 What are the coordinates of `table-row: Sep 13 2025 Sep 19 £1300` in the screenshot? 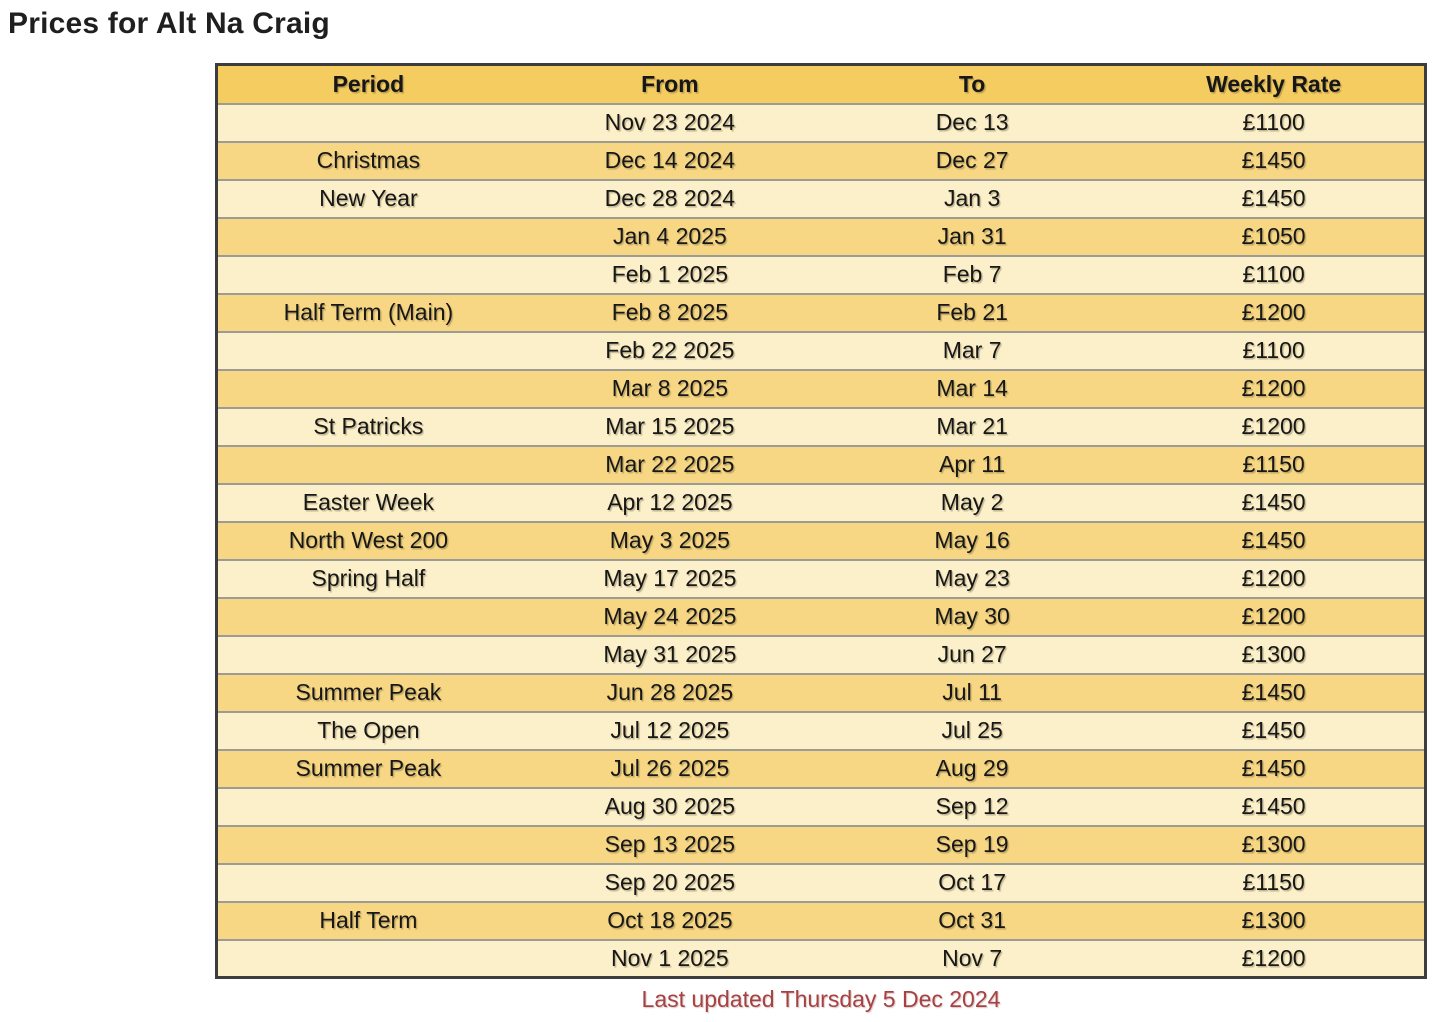 It's located at (821, 844).